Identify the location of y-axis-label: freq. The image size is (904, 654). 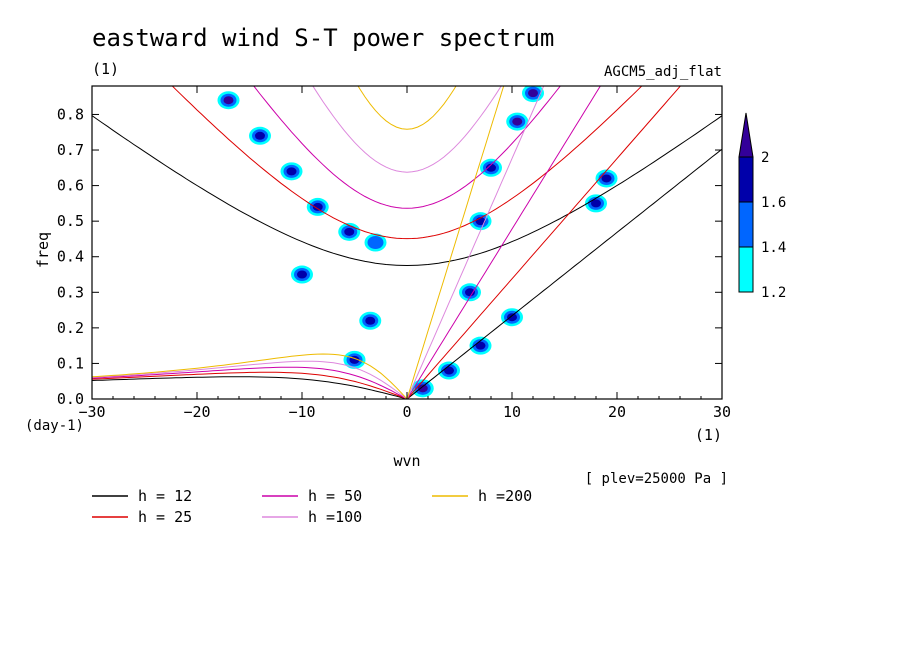
(43, 250).